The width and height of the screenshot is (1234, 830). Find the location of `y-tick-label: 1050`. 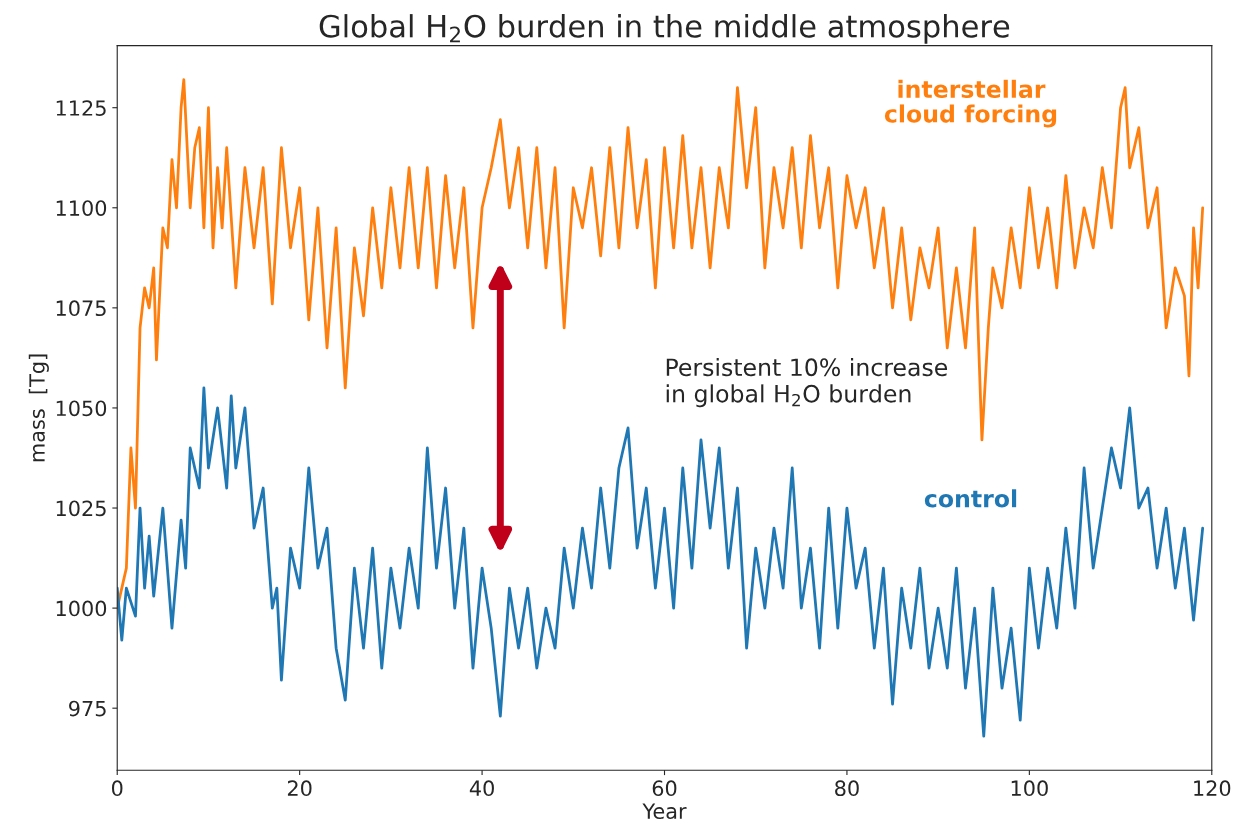

y-tick-label: 1050 is located at coordinates (81, 408).